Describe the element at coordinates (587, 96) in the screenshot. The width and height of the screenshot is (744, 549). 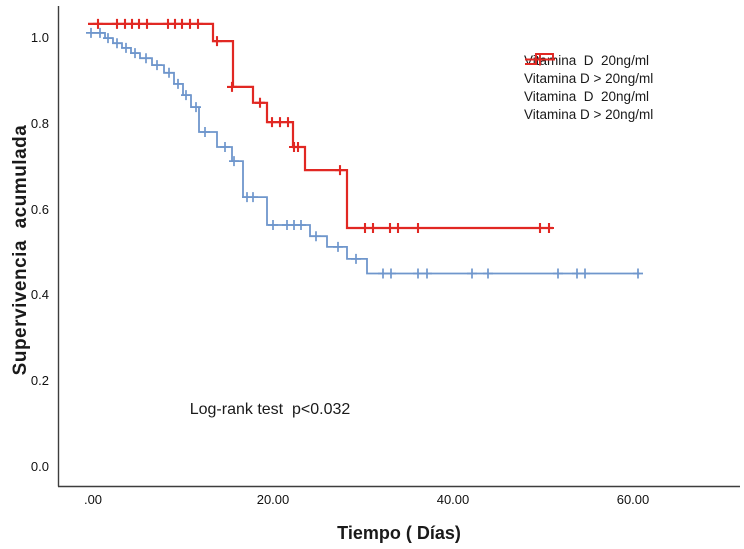
I see `legend-label: Vitamina D 20ng/ml` at that location.